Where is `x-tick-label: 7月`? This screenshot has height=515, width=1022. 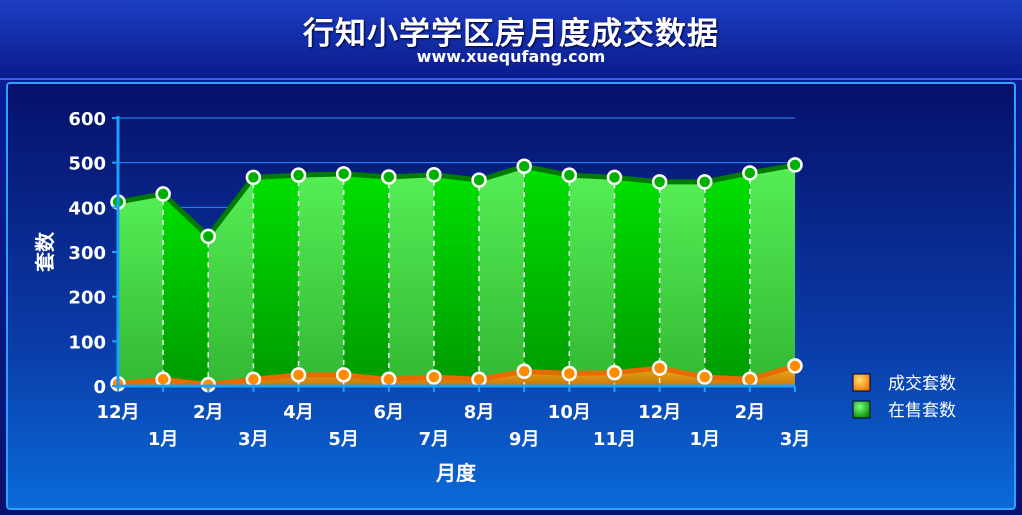 x-tick-label: 7月 is located at coordinates (434, 439).